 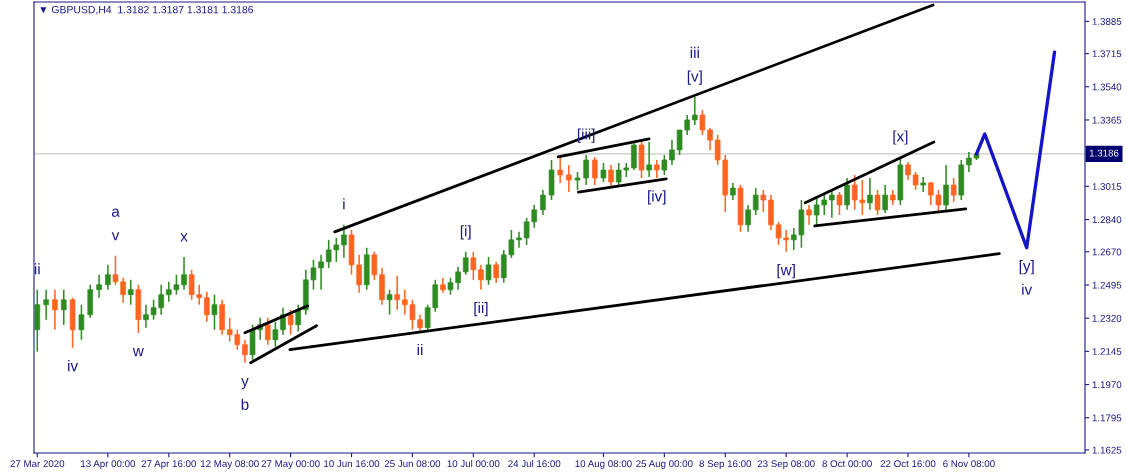 I want to click on annotation: [ii], so click(x=481, y=309).